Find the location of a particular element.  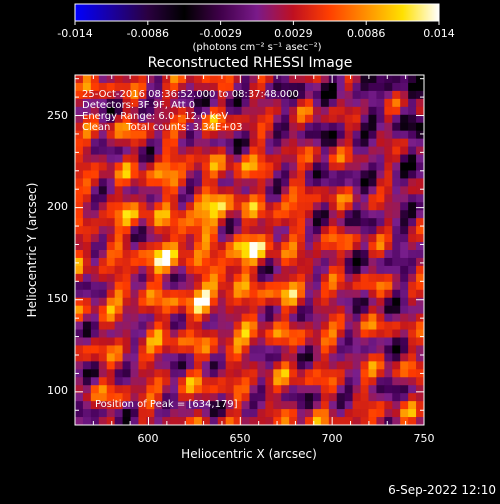

annotation-detectors: Detectors: 3F 9F, Att 0 is located at coordinates (138, 105).